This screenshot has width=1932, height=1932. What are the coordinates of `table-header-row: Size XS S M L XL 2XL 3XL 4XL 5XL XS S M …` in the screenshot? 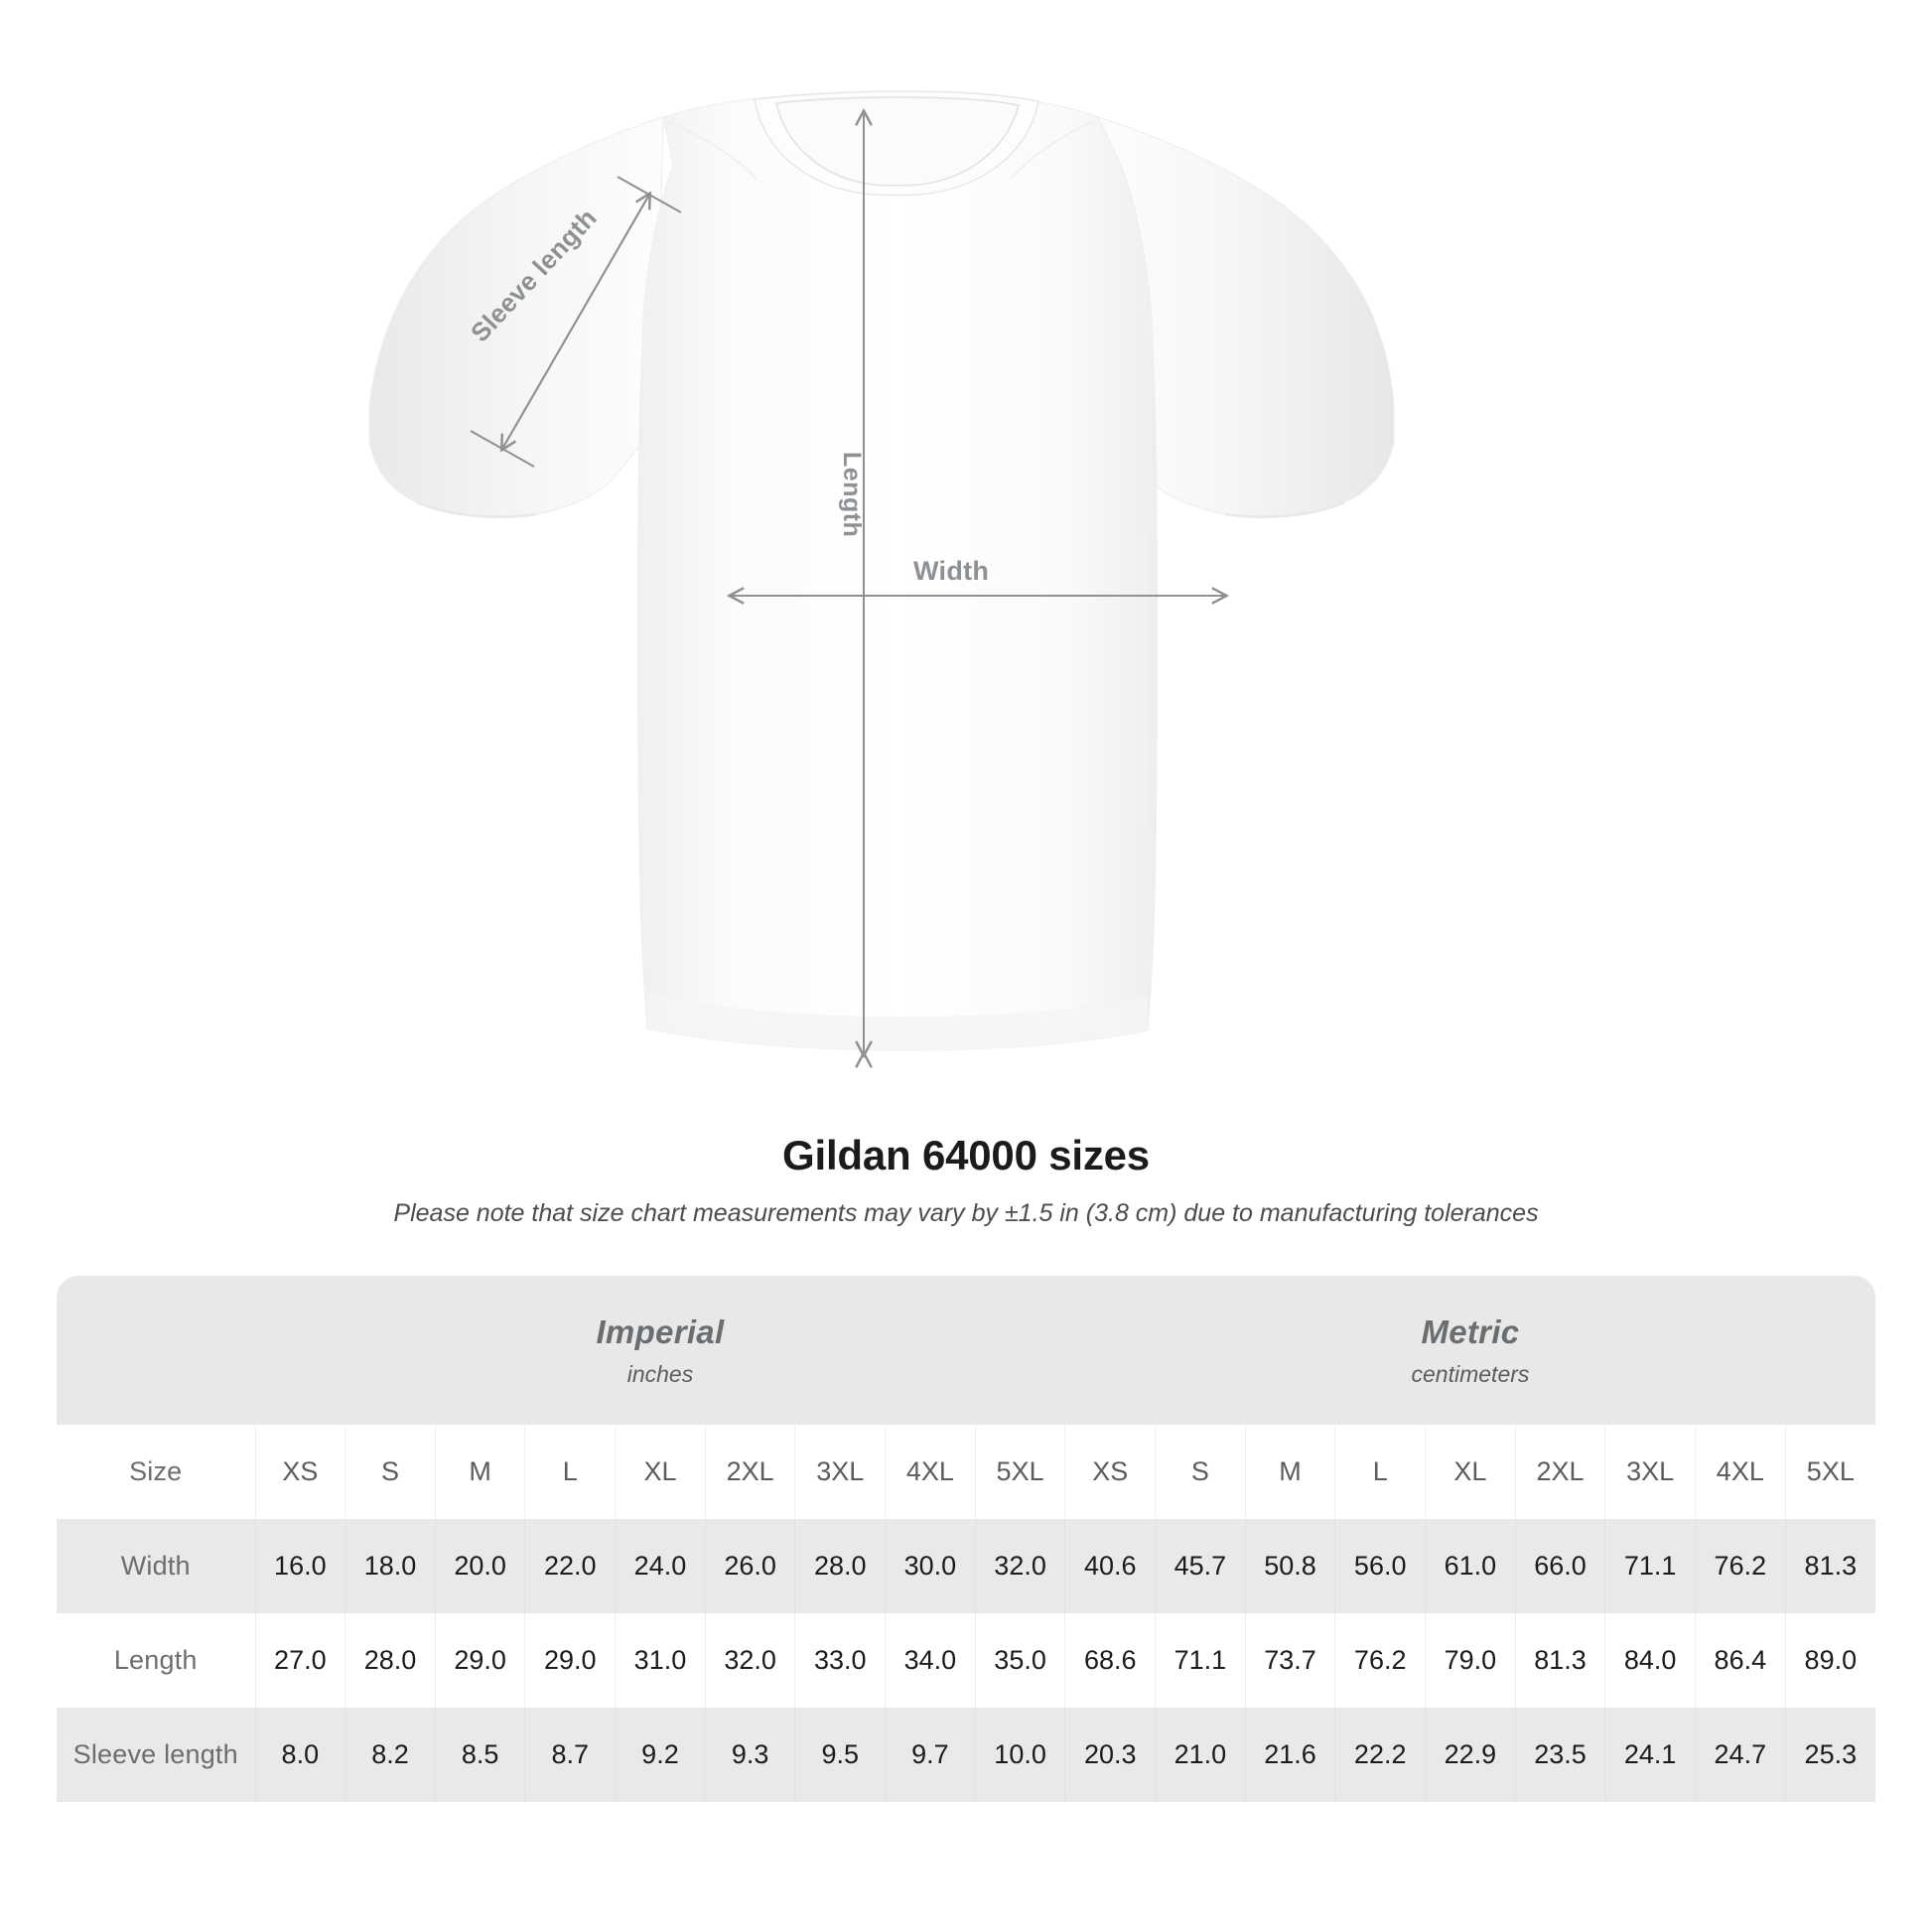 It's located at (966, 1472).